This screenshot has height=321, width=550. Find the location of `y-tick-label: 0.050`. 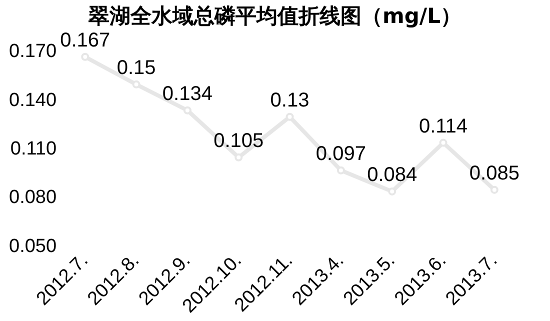

y-tick-label: 0.050 is located at coordinates (33, 246).